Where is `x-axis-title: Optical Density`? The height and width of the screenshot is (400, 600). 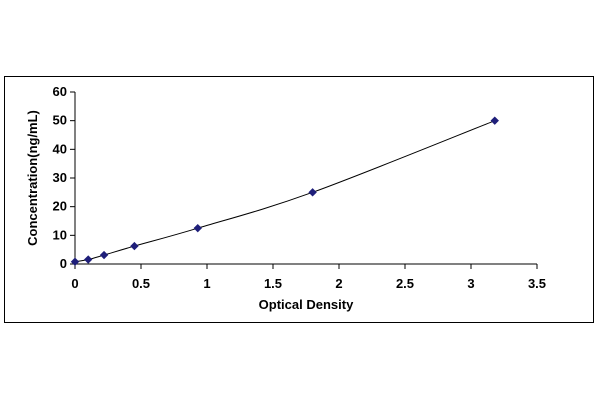
x-axis-title: Optical Density is located at coordinates (306, 304).